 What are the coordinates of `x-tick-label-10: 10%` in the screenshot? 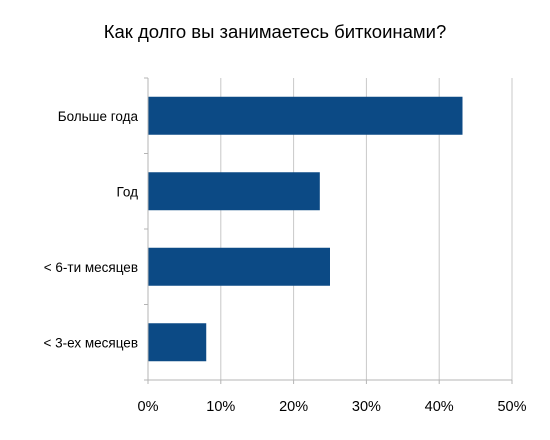 It's located at (220, 407).